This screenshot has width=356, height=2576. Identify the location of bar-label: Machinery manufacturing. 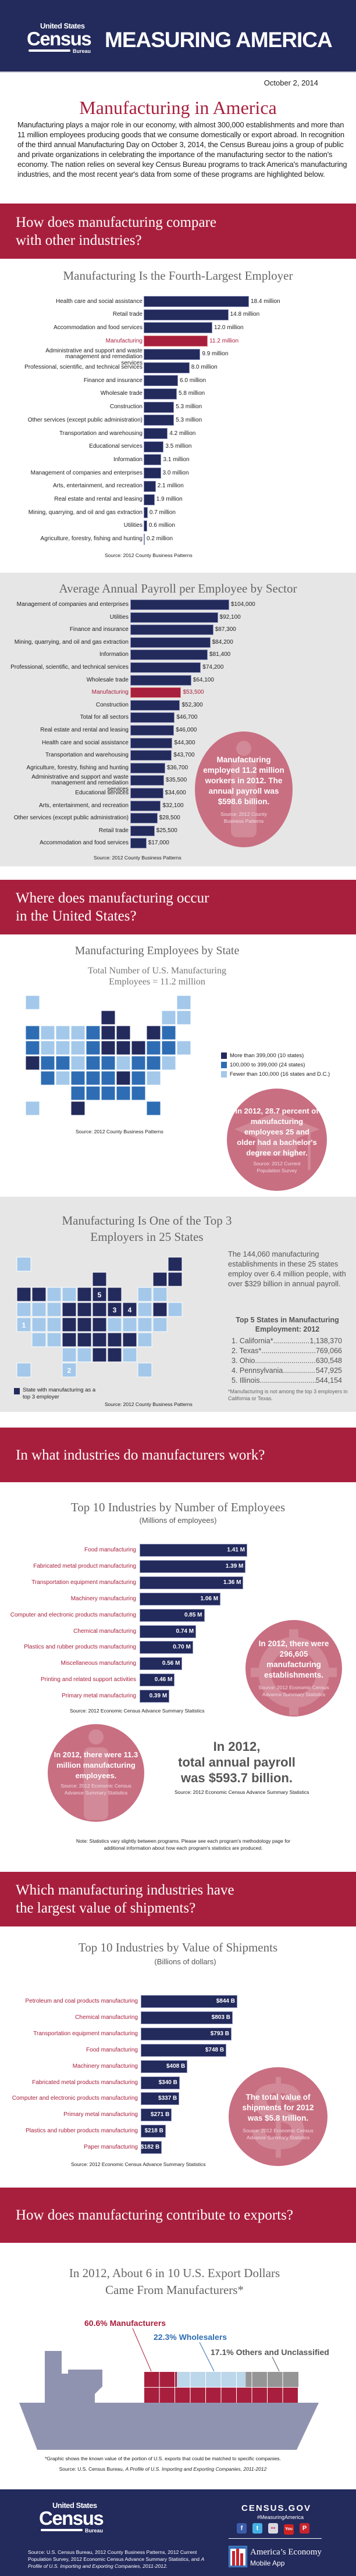
(103, 1598).